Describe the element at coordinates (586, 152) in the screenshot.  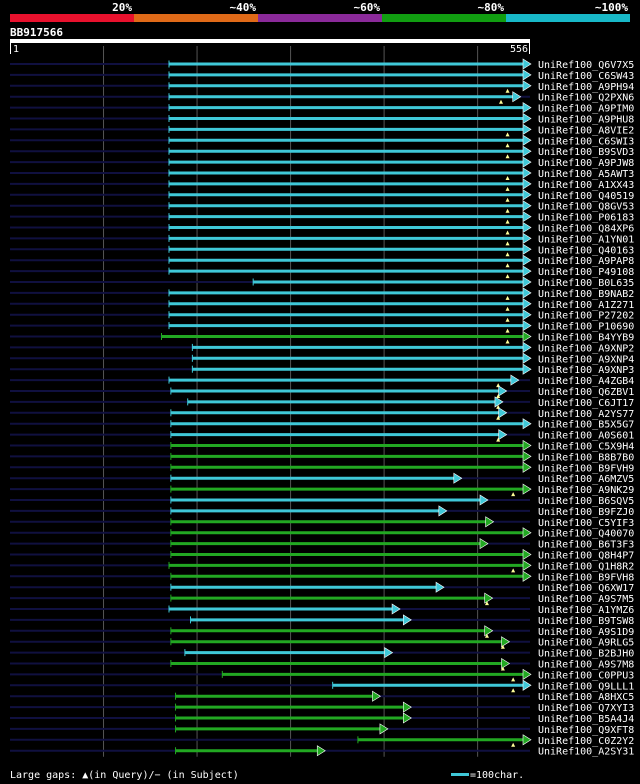
I see `hit-label: UniRef100_B9SVD3` at that location.